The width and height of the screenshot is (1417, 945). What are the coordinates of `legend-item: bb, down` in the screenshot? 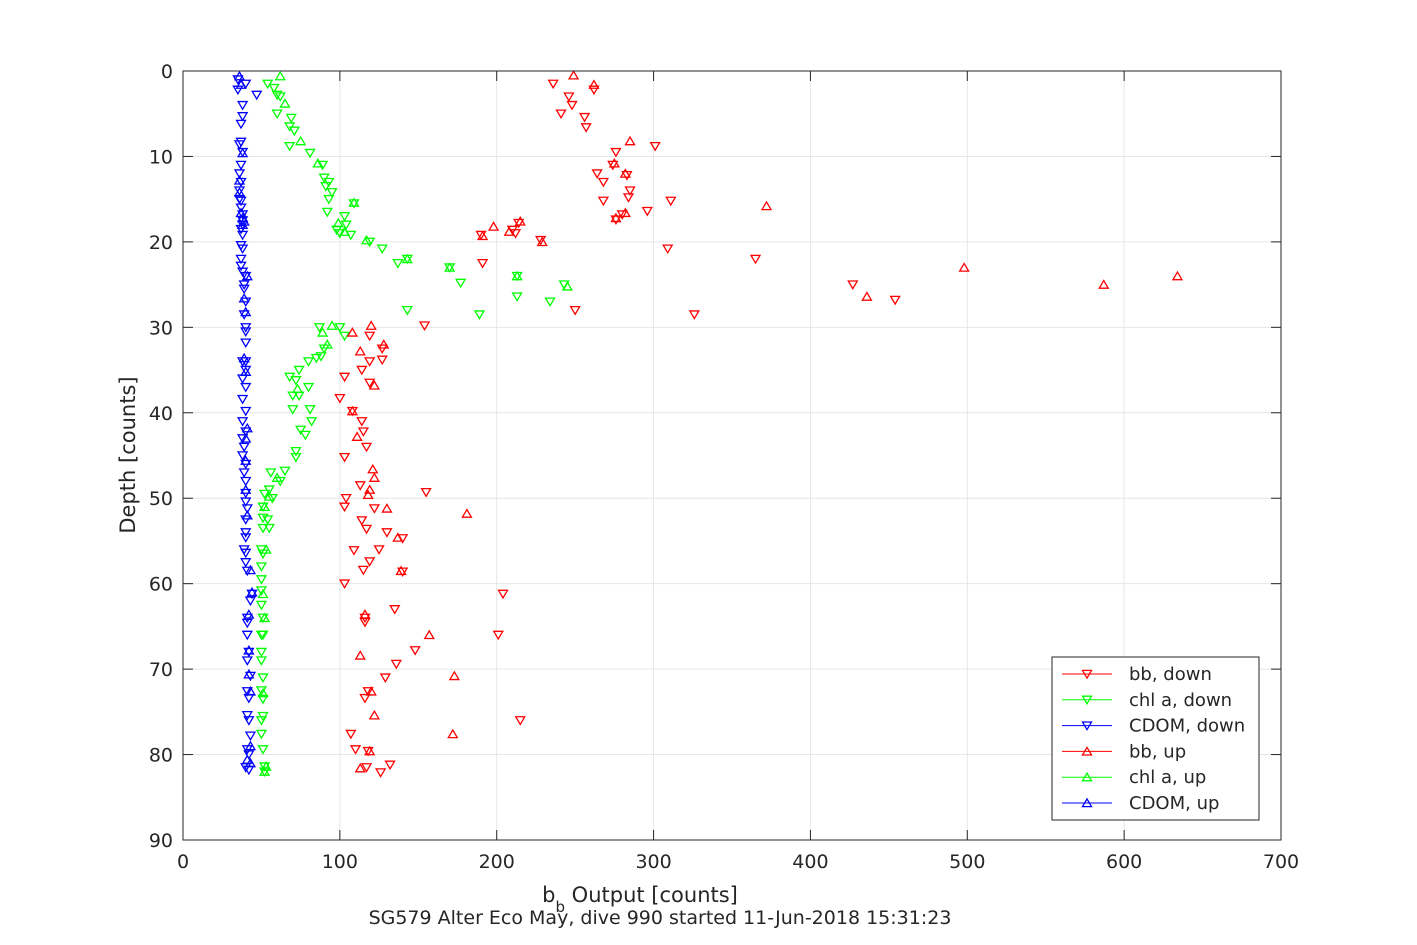 It's located at (1137, 674).